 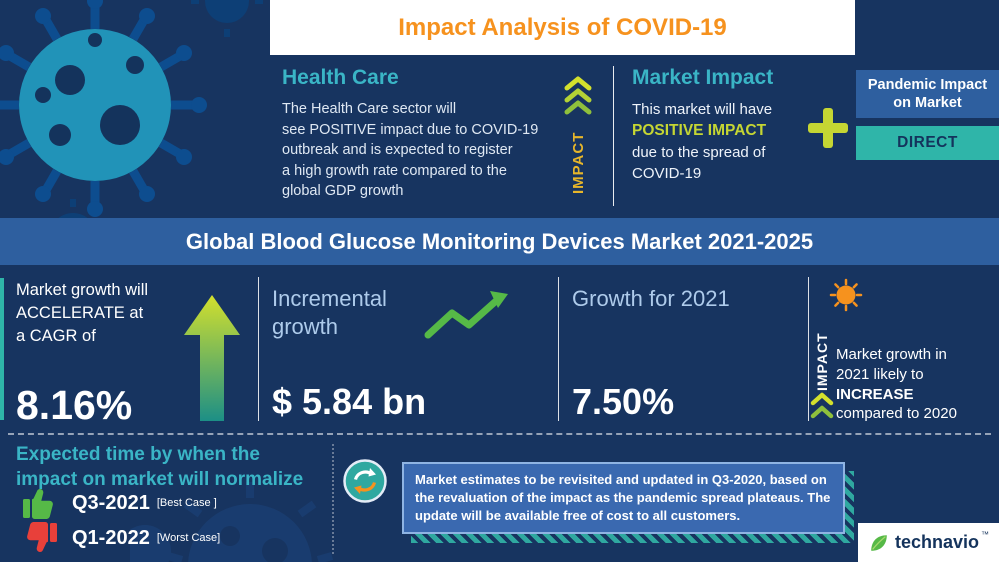 I want to click on trademark-symbol: ™, so click(x=985, y=534).